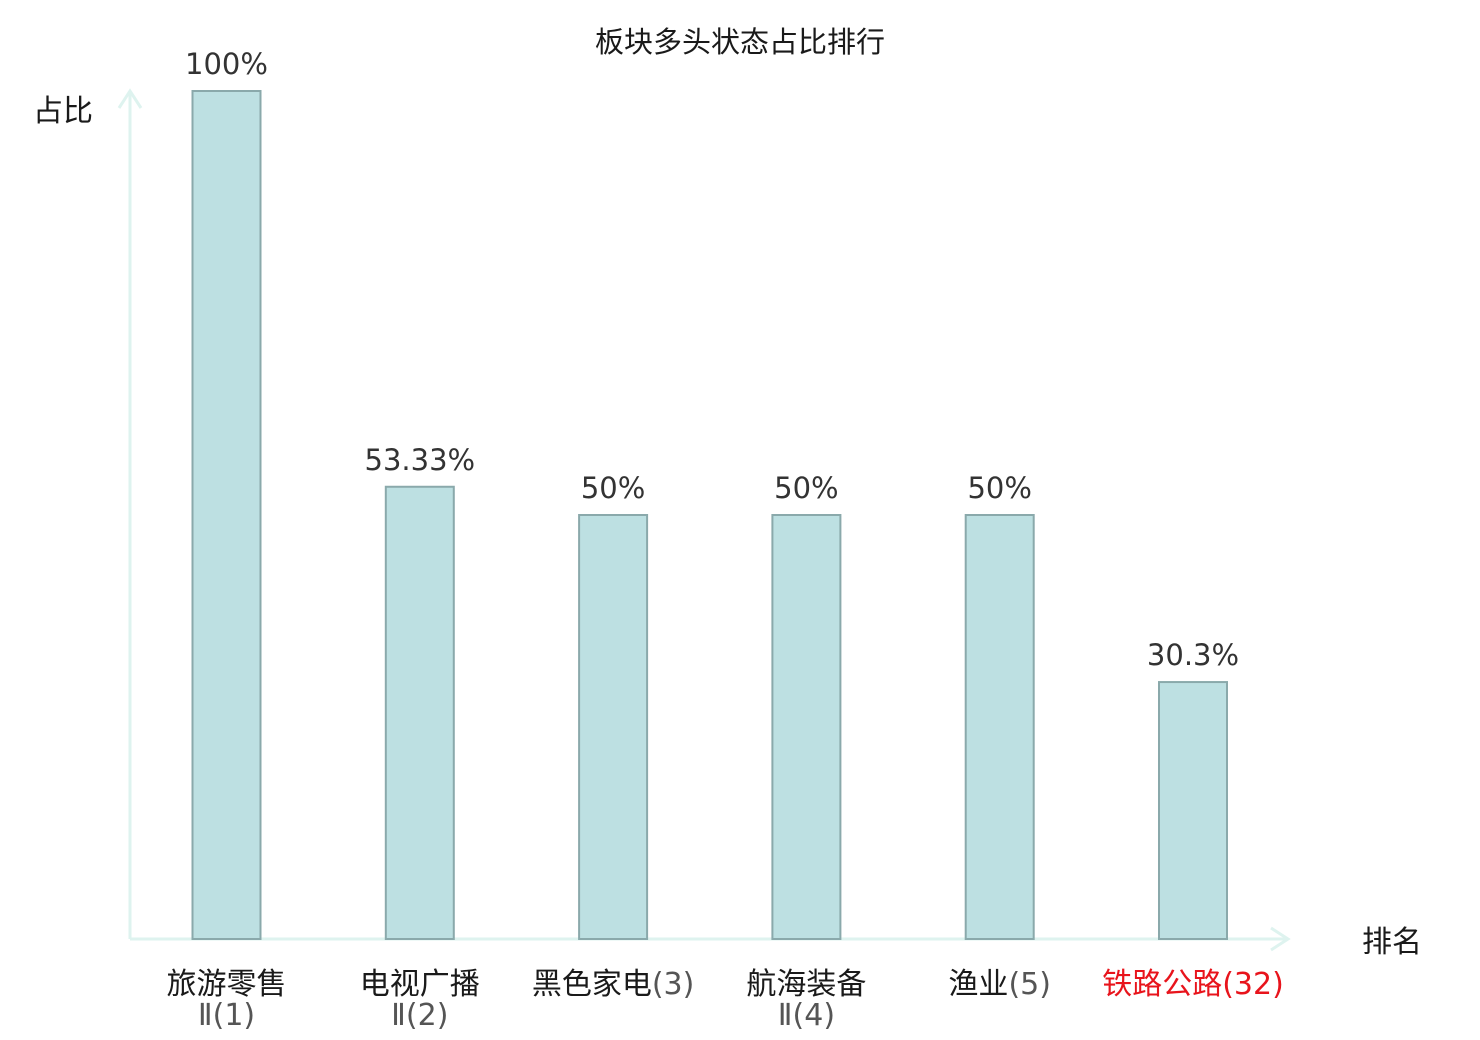  What do you see at coordinates (1392, 942) in the screenshot?
I see `x-axis-label: 排名` at bounding box center [1392, 942].